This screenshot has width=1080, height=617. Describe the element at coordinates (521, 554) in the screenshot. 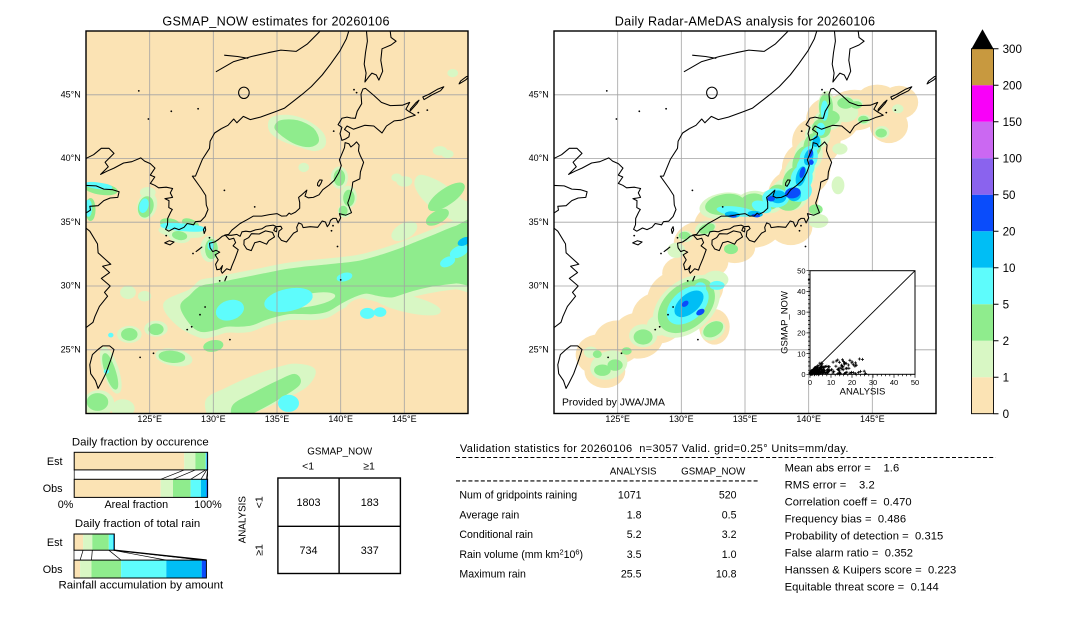

I see `svg-text: Rain volume (mm km2106)` at that location.